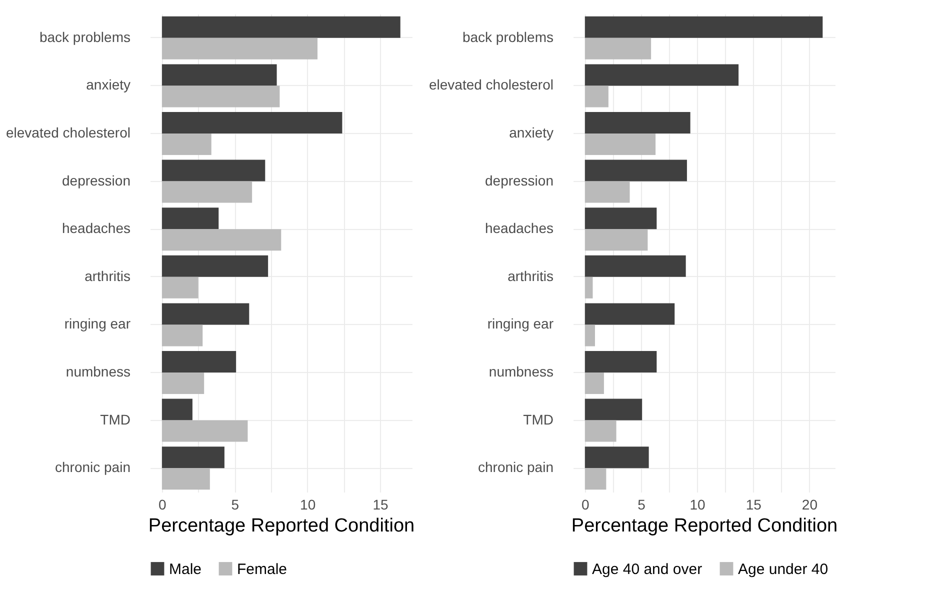 The image size is (940, 603). What do you see at coordinates (262, 569) in the screenshot?
I see `legend-label: Female` at bounding box center [262, 569].